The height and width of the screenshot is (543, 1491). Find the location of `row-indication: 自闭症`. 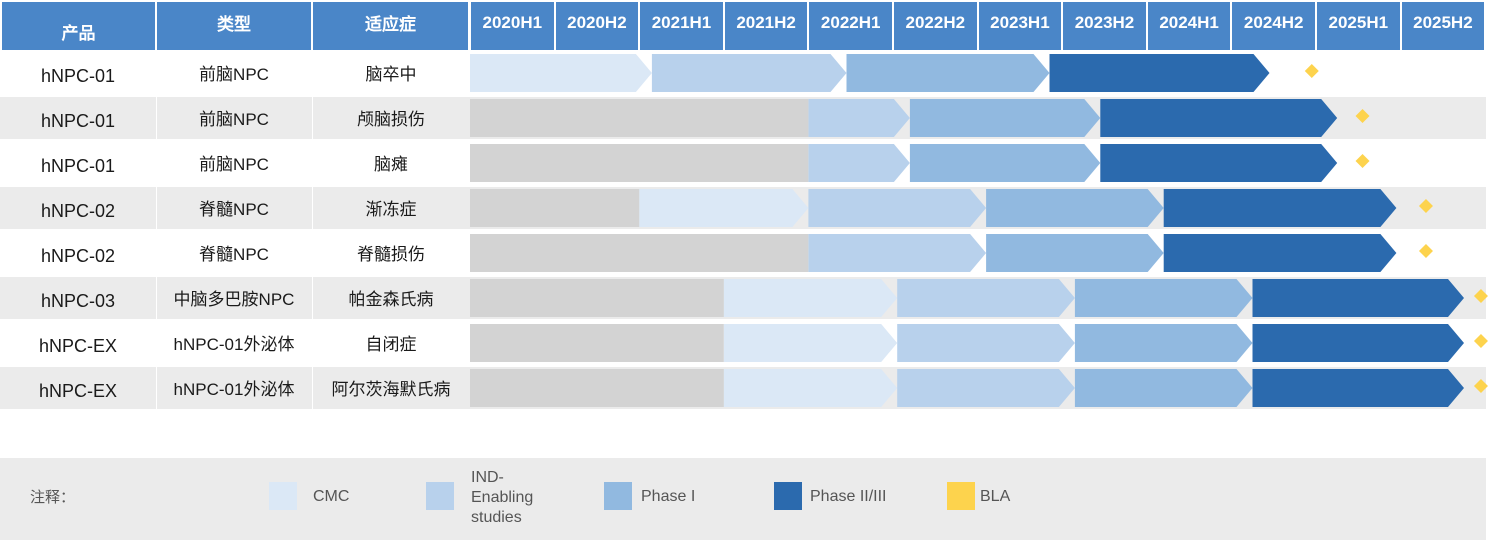

row-indication: 自闭症 is located at coordinates (391, 344).